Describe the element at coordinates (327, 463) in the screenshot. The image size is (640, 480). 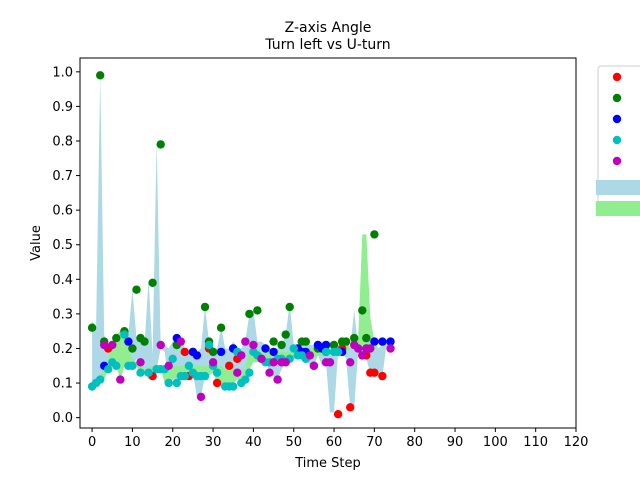
I see `x-axis-label: Time Step` at that location.